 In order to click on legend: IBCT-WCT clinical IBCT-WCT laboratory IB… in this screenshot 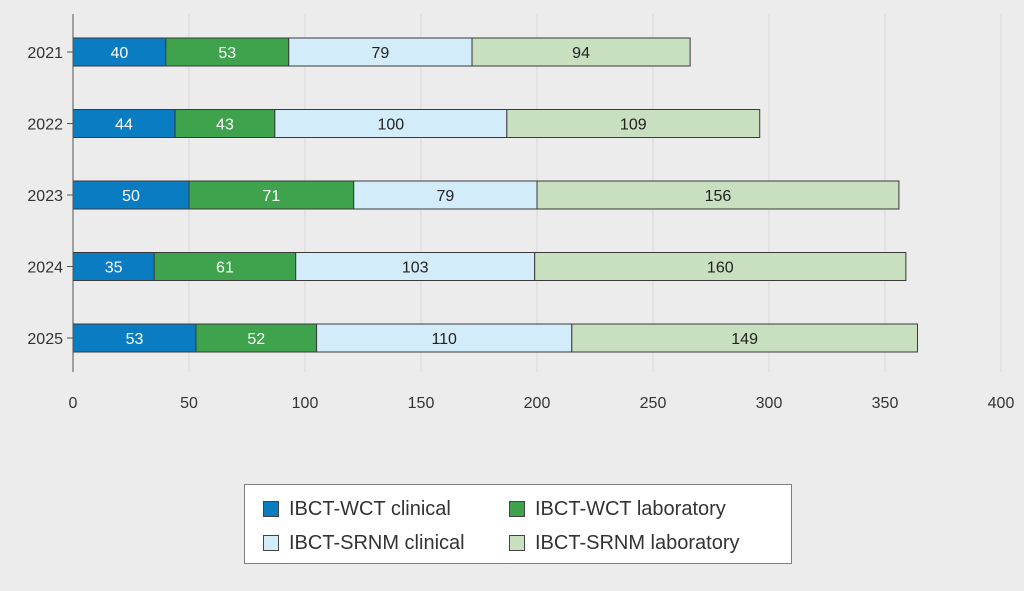, I will do `click(518, 524)`.